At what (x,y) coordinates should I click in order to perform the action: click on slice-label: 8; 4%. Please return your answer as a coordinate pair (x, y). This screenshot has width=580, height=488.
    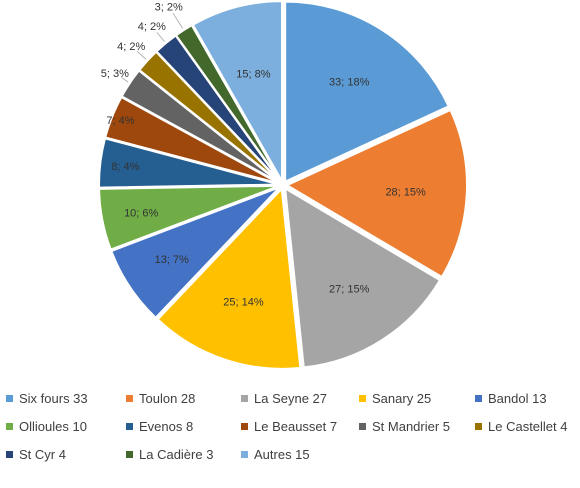
    Looking at the image, I should click on (125, 167).